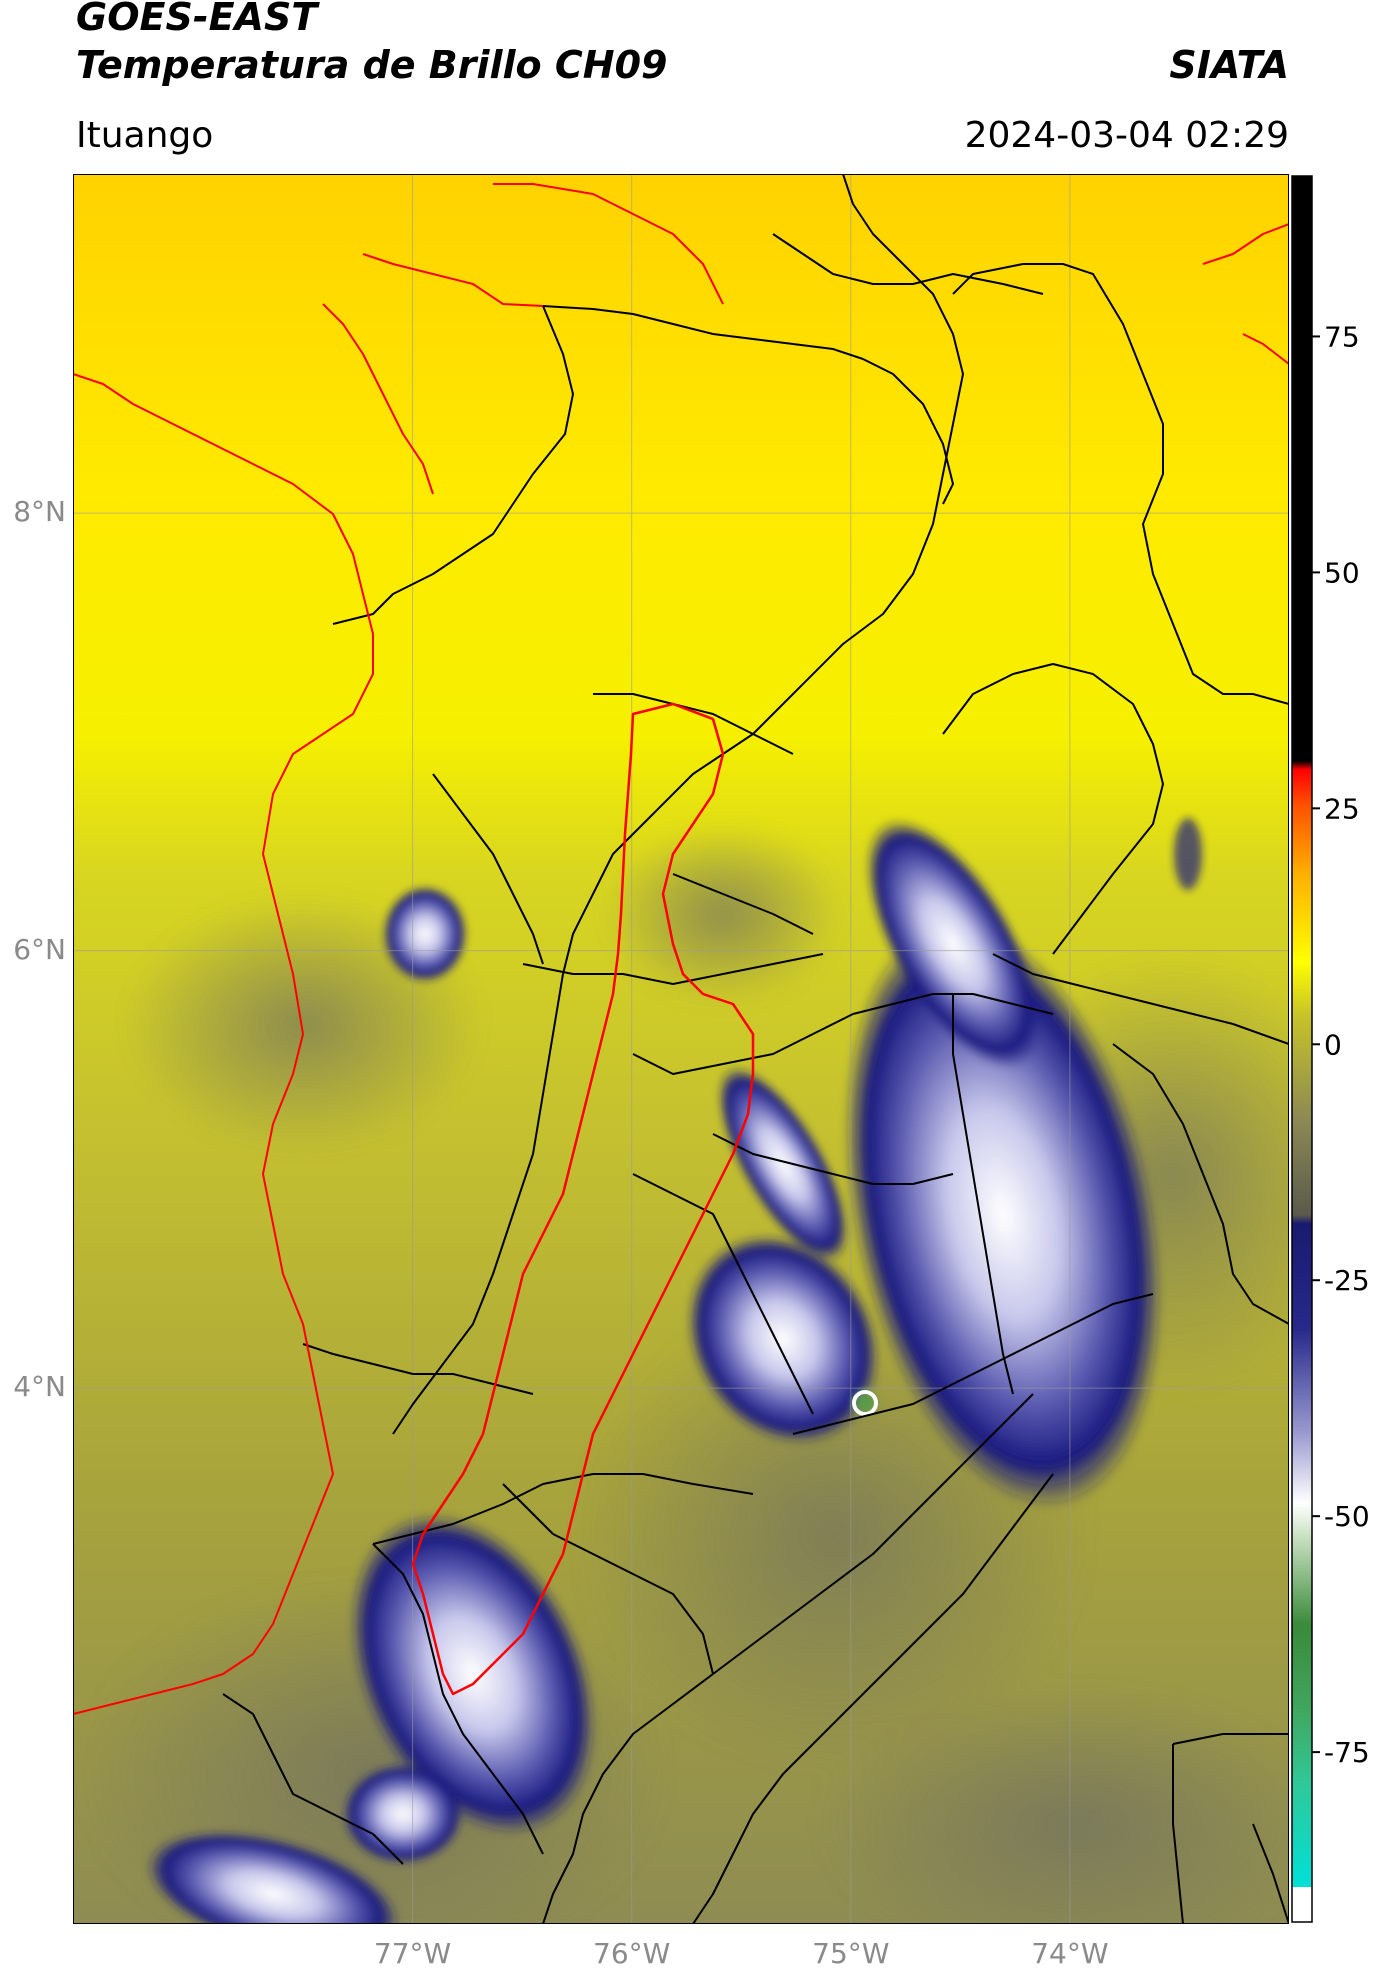 The width and height of the screenshot is (1384, 1981). Describe the element at coordinates (851, 1953) in the screenshot. I see `lon-label: 75°W` at that location.